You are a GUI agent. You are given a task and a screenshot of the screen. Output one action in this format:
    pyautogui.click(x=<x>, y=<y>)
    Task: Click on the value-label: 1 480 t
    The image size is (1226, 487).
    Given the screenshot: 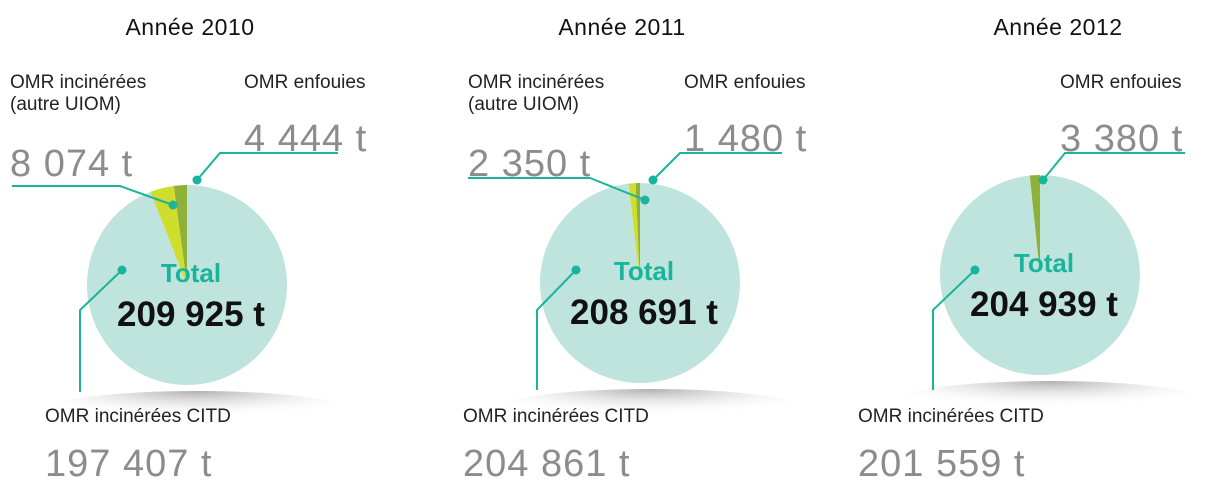 What is the action you would take?
    pyautogui.click(x=746, y=139)
    